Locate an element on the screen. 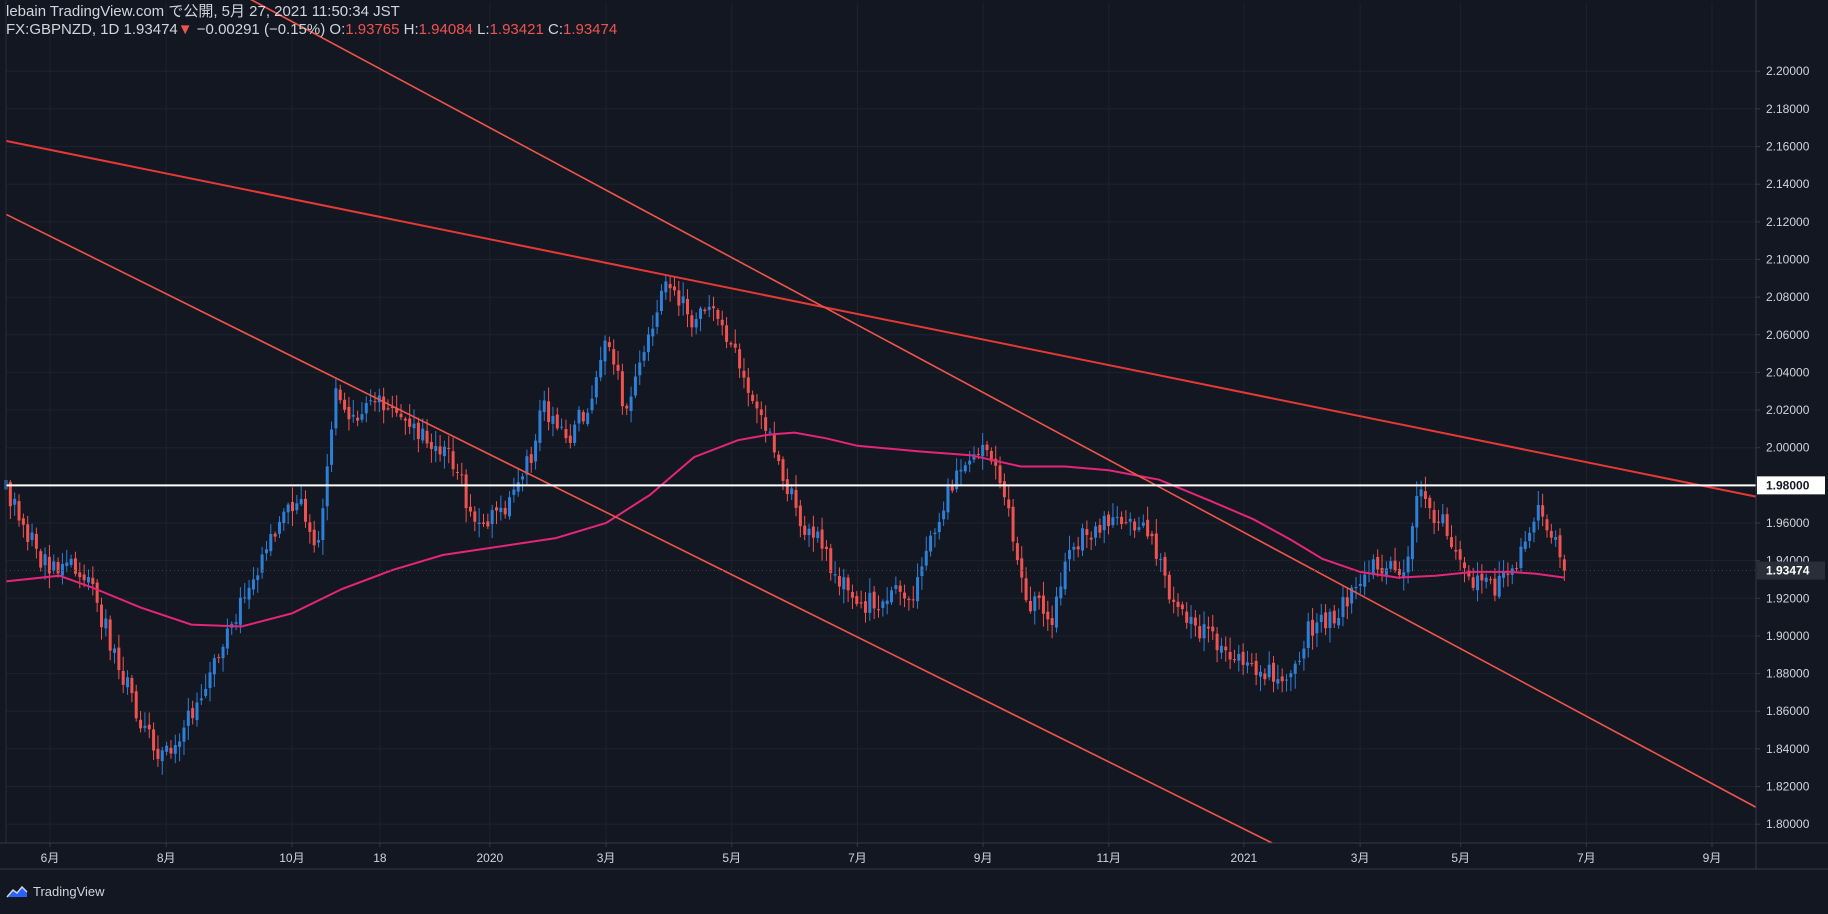  x-tick-label: 5月 is located at coordinates (731, 858).